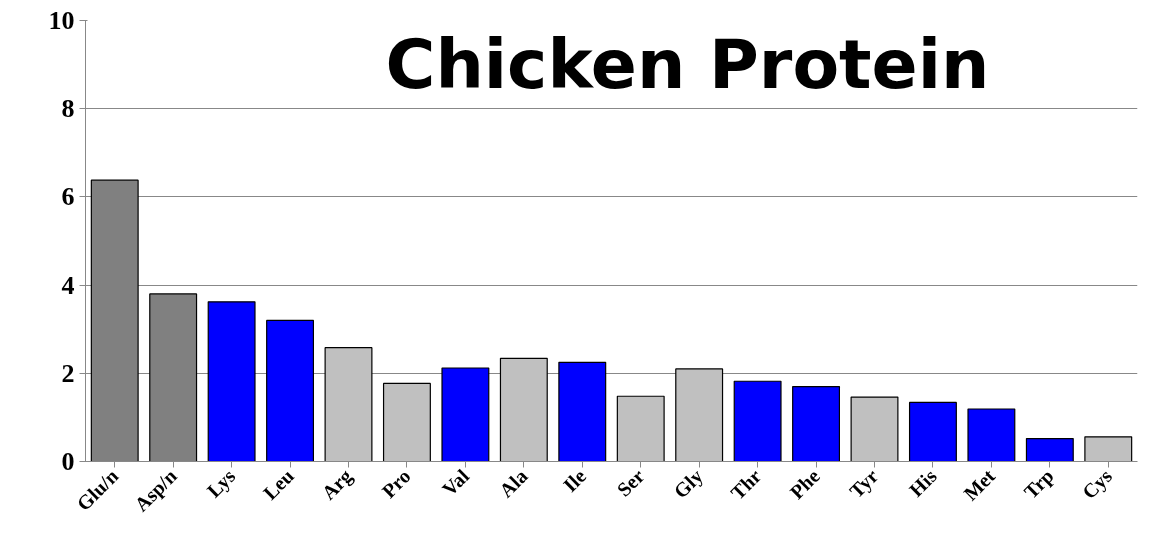 The height and width of the screenshot is (541, 1152). Describe the element at coordinates (804, 484) in the screenshot. I see `x-tick-label: Phe` at that location.